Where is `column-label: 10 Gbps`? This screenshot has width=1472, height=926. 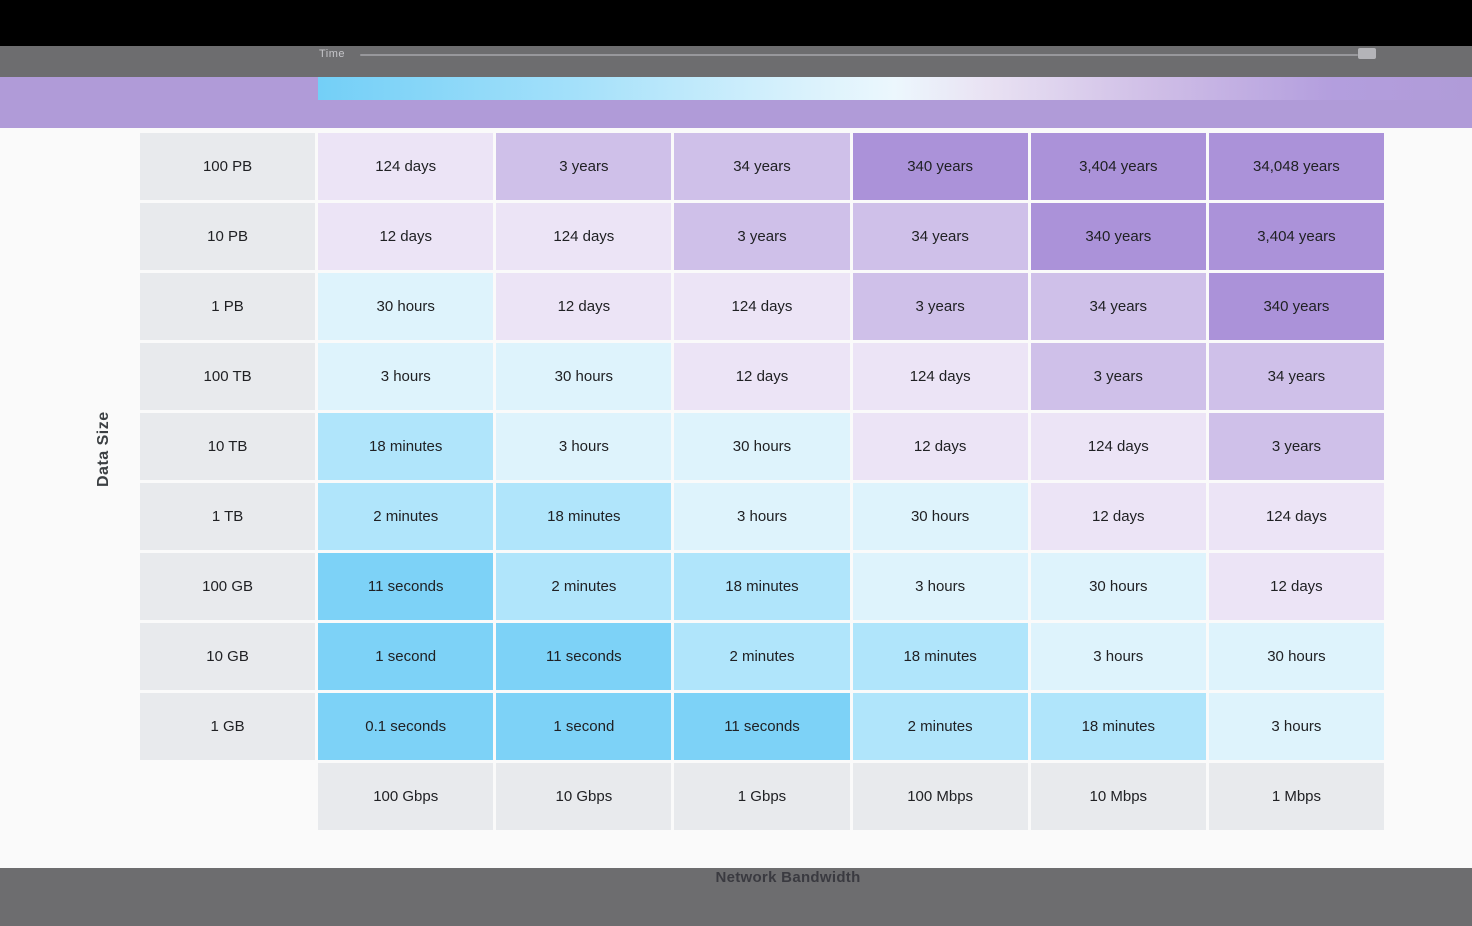 column-label: 10 Gbps is located at coordinates (584, 796).